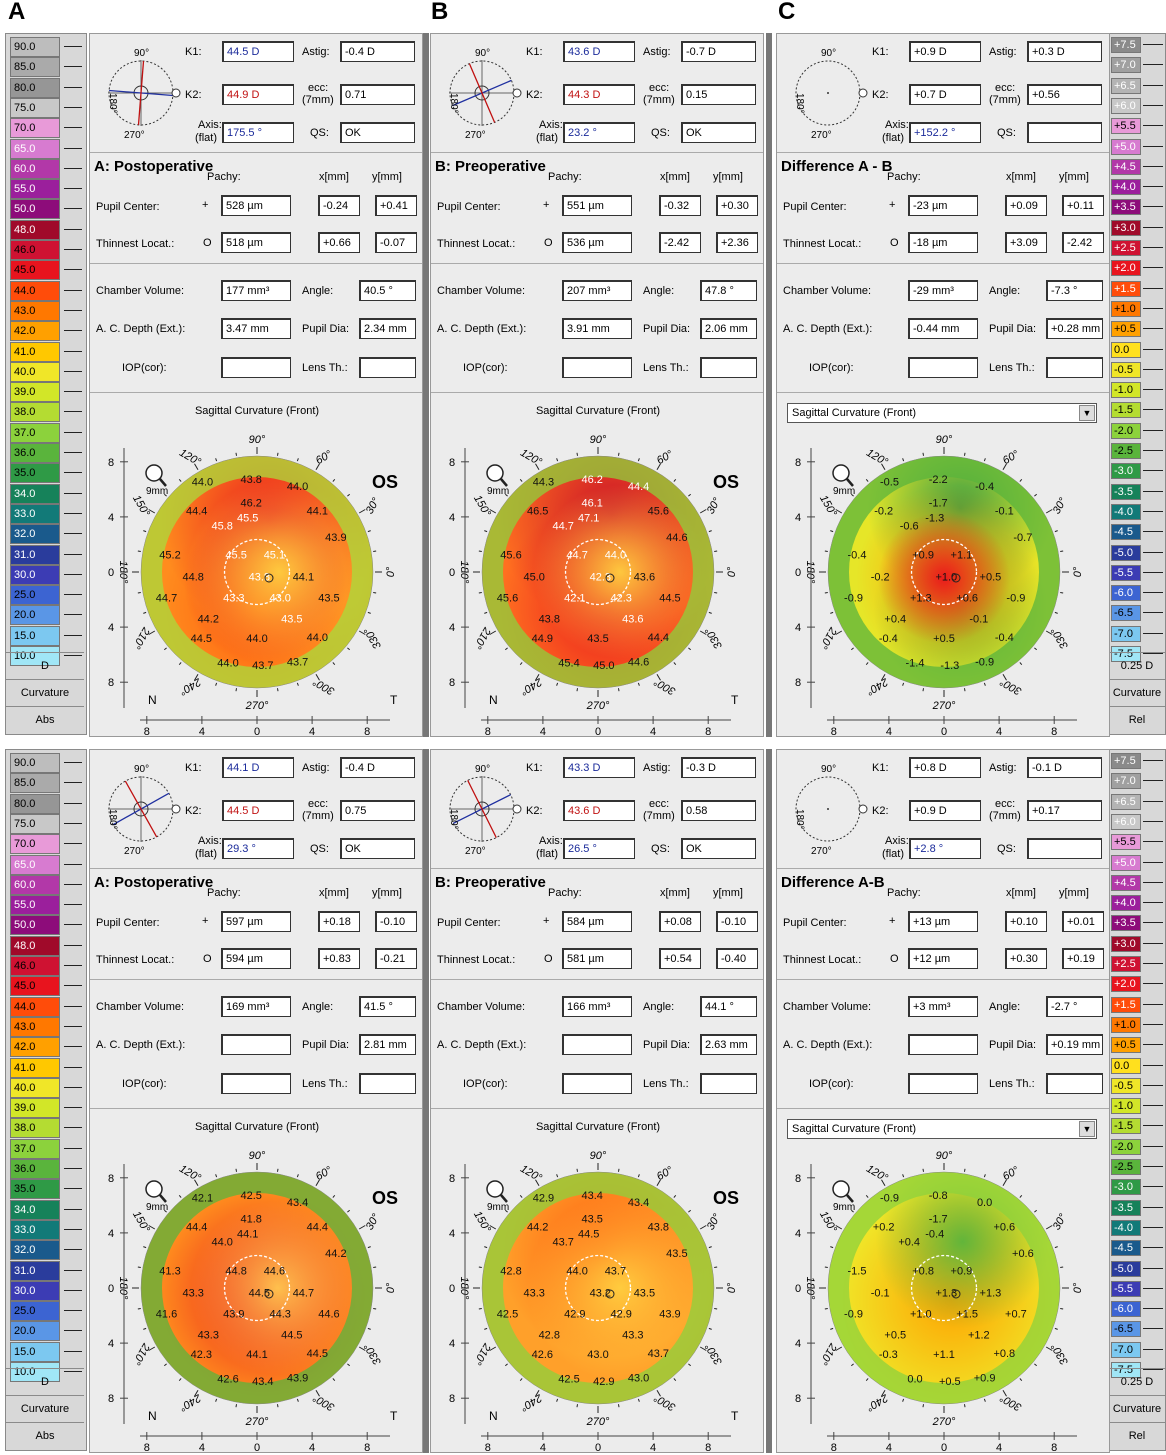 Image resolution: width=1166 pixels, height=1455 pixels. What do you see at coordinates (880, 95) in the screenshot?
I see `k2-label: K2:` at bounding box center [880, 95].